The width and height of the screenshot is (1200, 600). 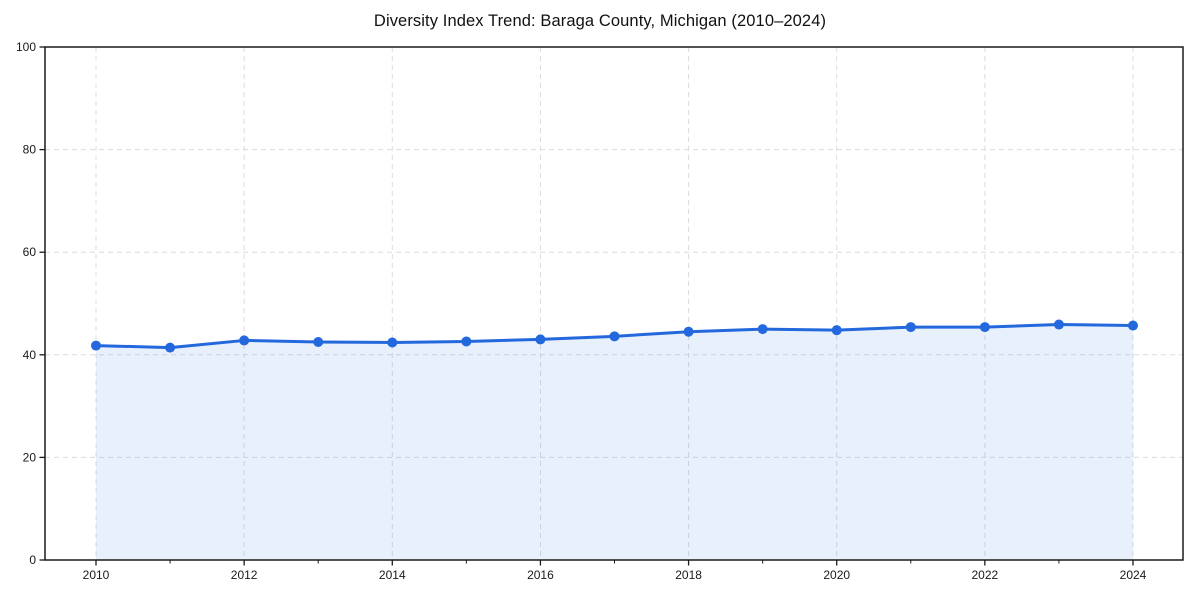 I want to click on x-tick-label: 2022, so click(x=985, y=575).